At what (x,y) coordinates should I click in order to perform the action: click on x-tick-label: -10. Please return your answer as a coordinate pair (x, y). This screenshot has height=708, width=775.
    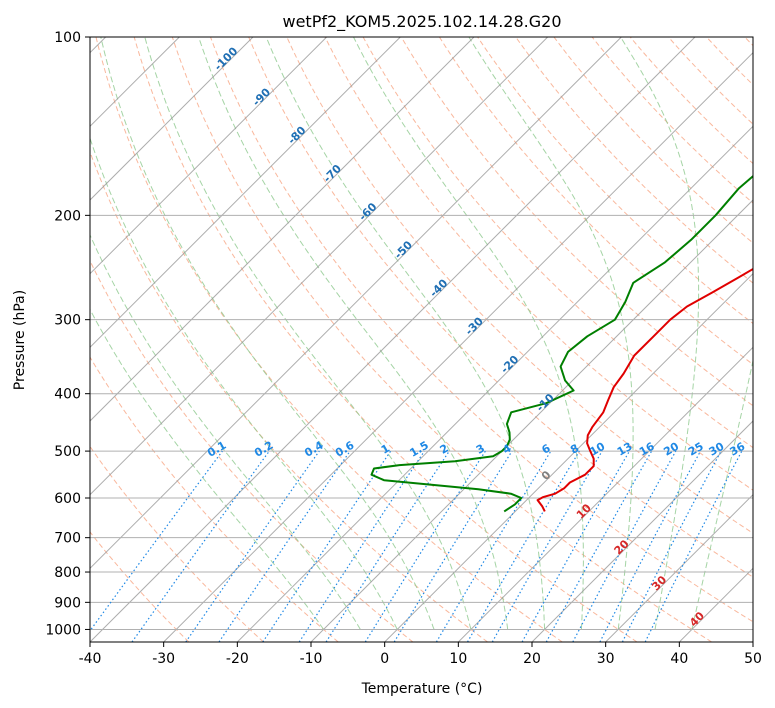
    Looking at the image, I should click on (311, 659).